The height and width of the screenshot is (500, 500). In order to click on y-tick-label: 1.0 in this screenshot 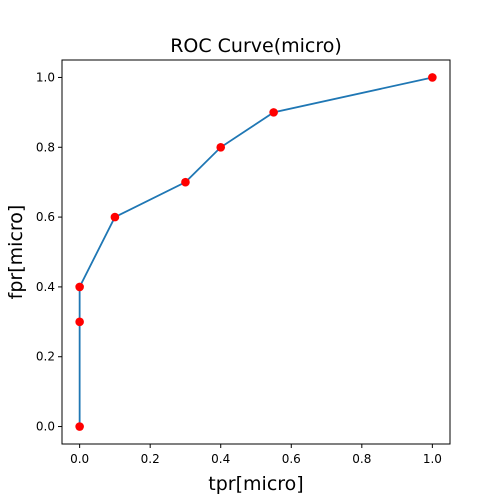, I will do `click(45, 77)`.